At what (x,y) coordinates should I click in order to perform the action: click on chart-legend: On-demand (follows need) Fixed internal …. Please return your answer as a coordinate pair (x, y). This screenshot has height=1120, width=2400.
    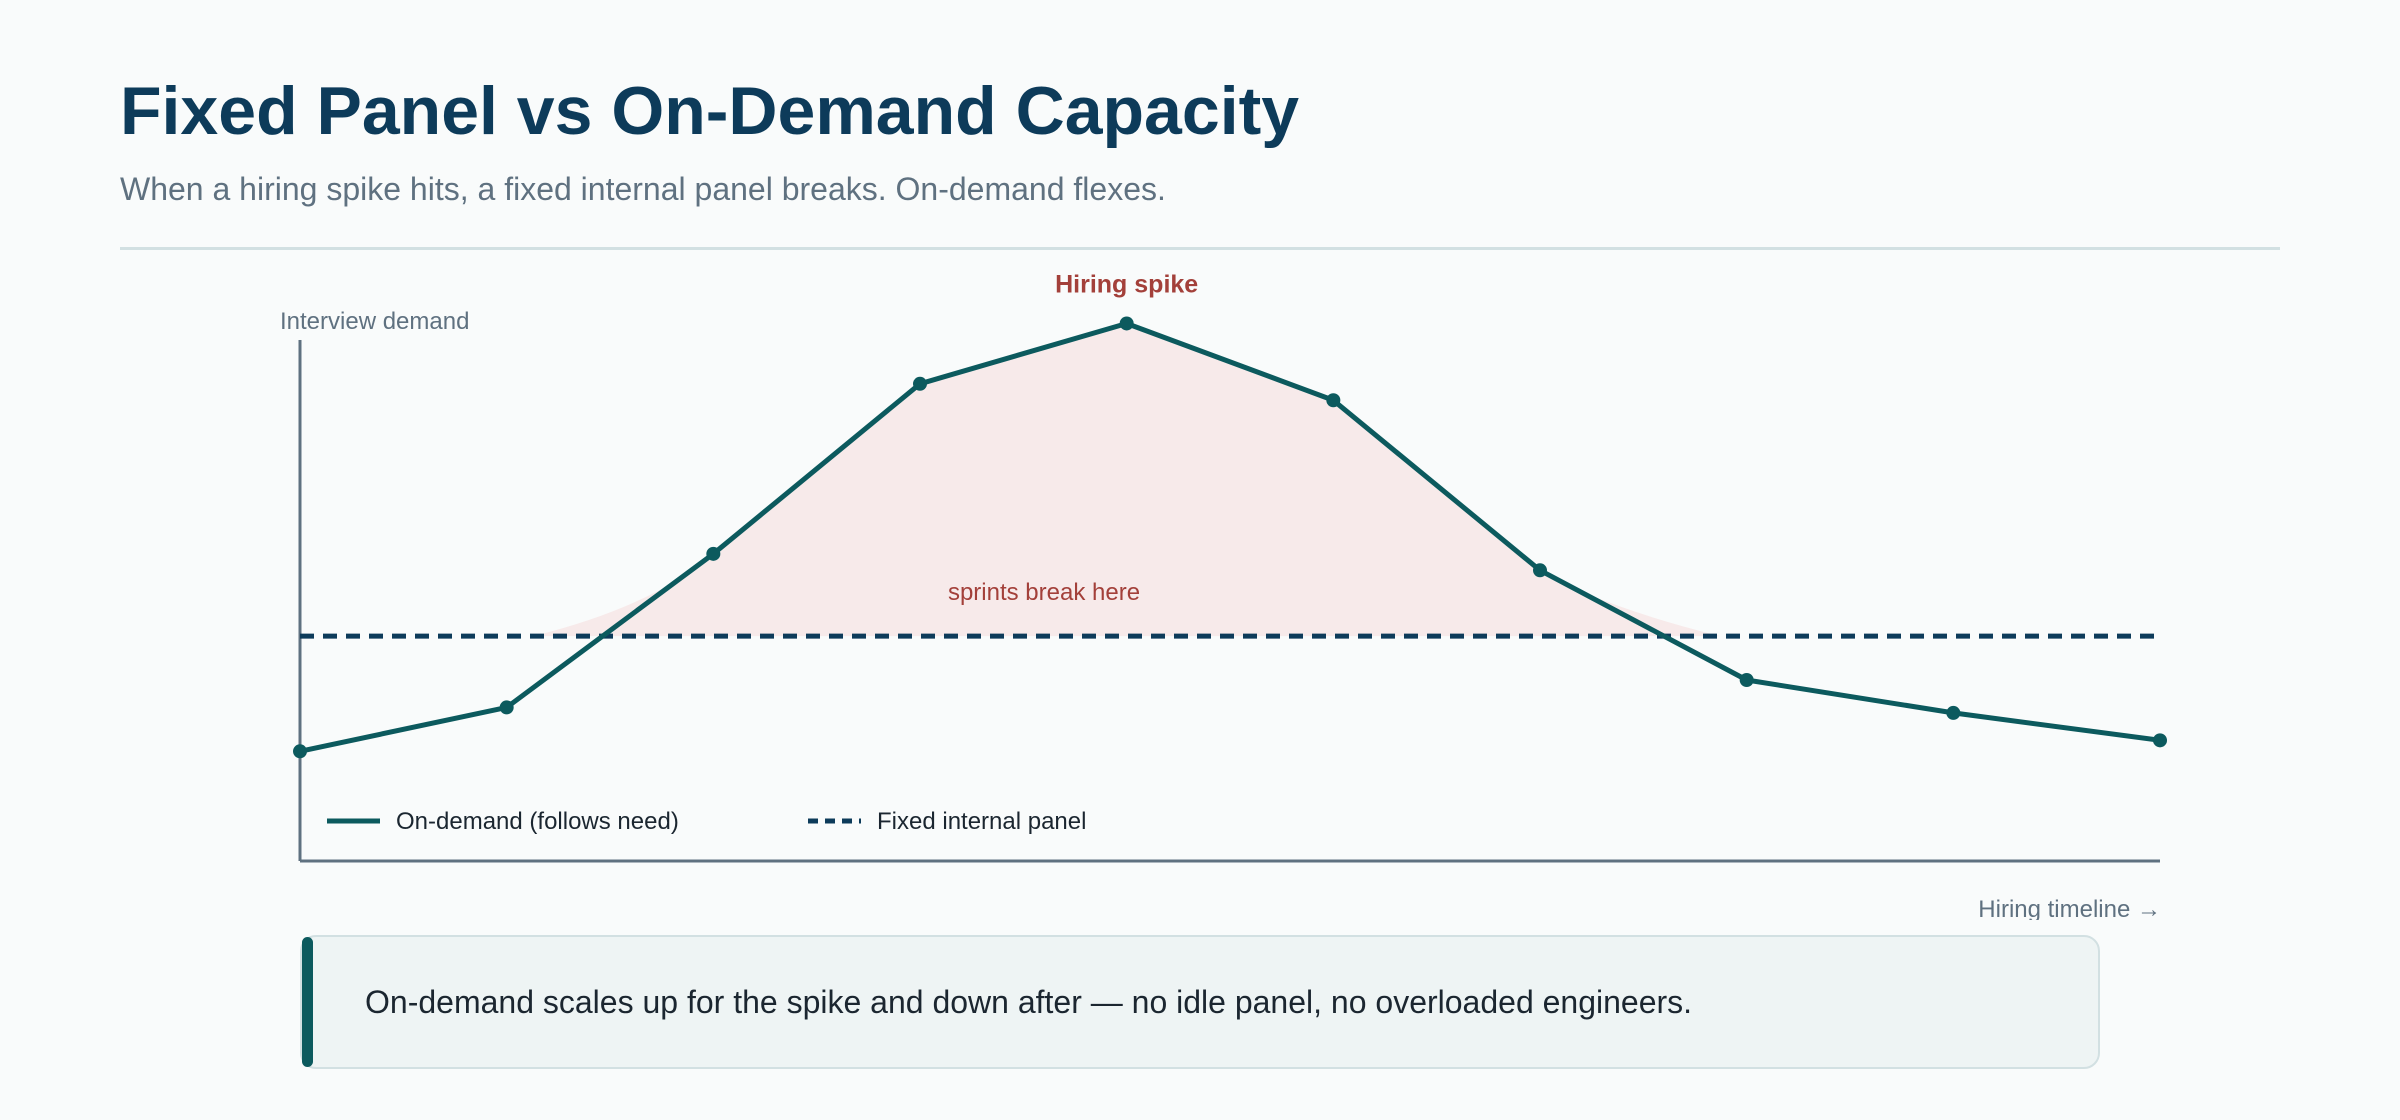
    Looking at the image, I should click on (706, 821).